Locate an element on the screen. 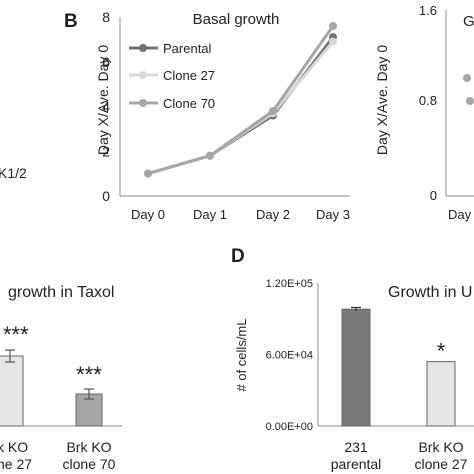 The height and width of the screenshot is (474, 474). legend-label: Clone 70 is located at coordinates (189, 103).